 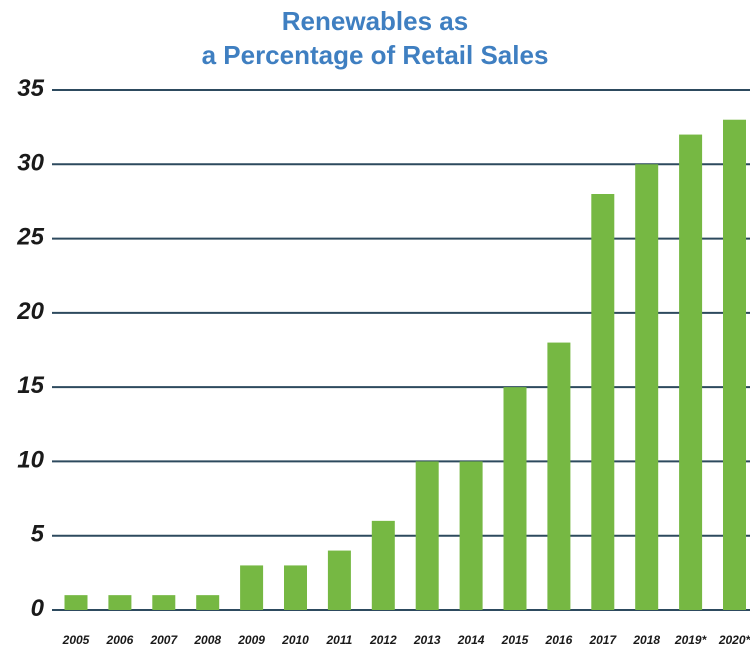 What do you see at coordinates (647, 387) in the screenshot?
I see `bar-2018` at bounding box center [647, 387].